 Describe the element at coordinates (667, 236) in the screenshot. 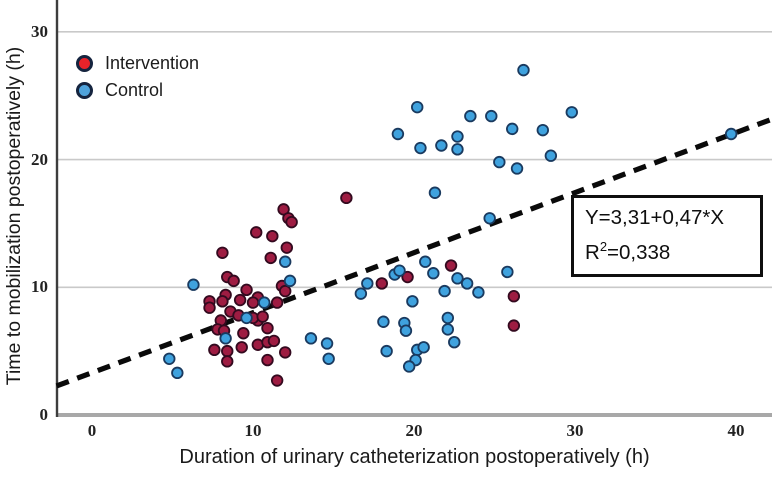

I see `regression-annotation-box: Y=3,31+0,47*X R2=0,338` at that location.